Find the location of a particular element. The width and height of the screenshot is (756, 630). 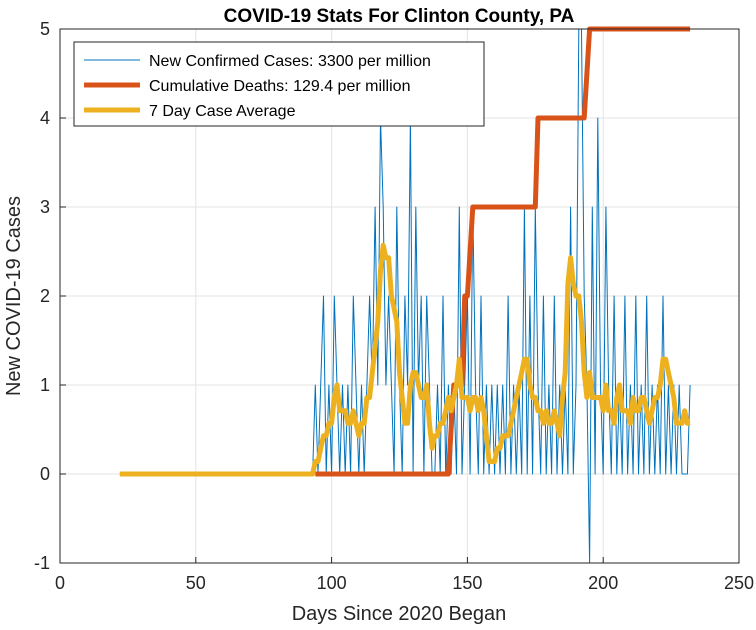

x-tick-label: 0 is located at coordinates (60, 583).